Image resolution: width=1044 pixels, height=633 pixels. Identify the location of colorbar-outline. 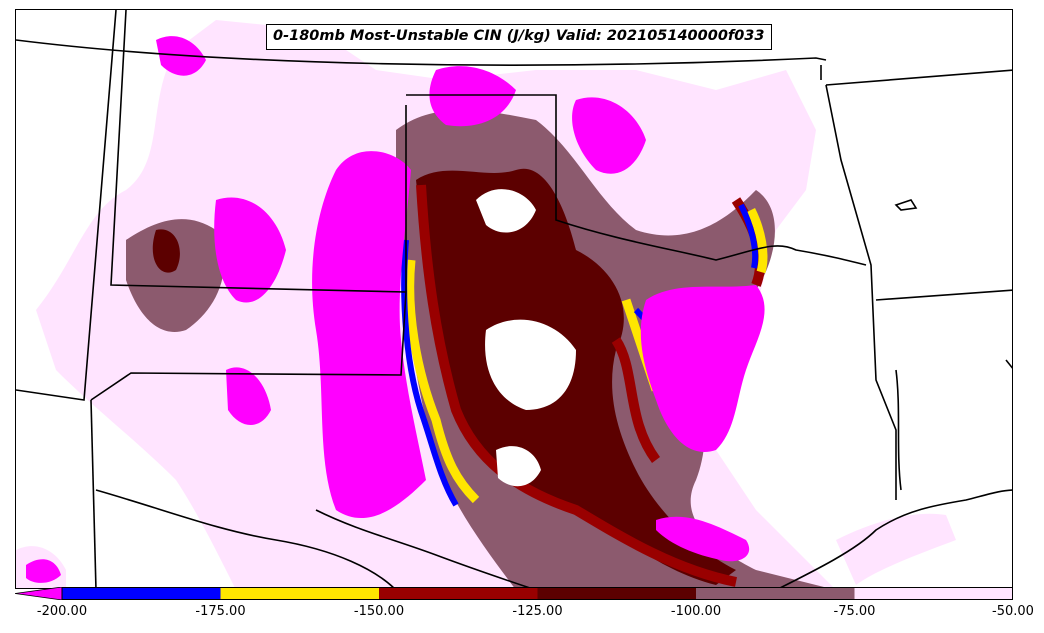
(537, 593).